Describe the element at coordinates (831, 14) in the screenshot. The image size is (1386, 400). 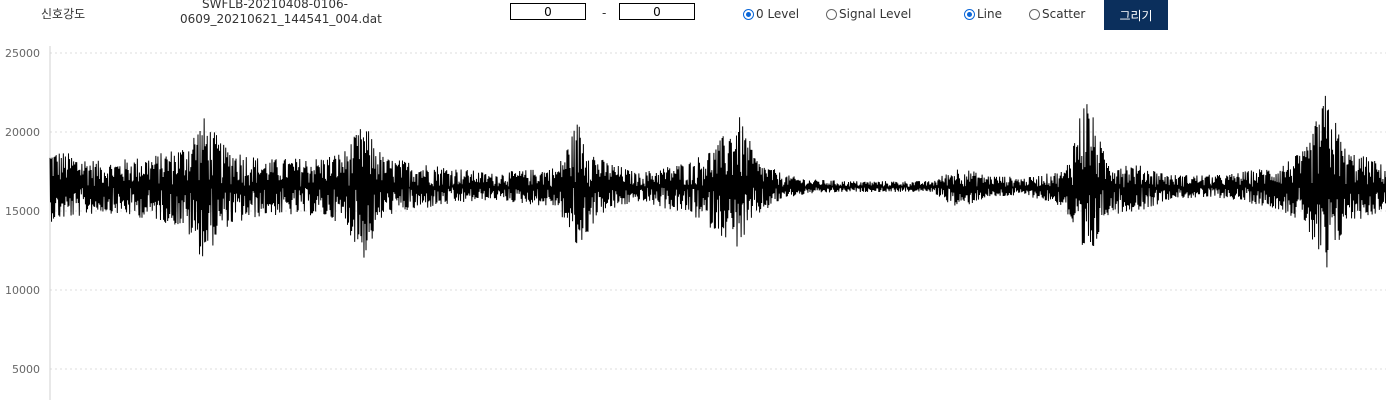
I see `signal-level-radio-indicator` at that location.